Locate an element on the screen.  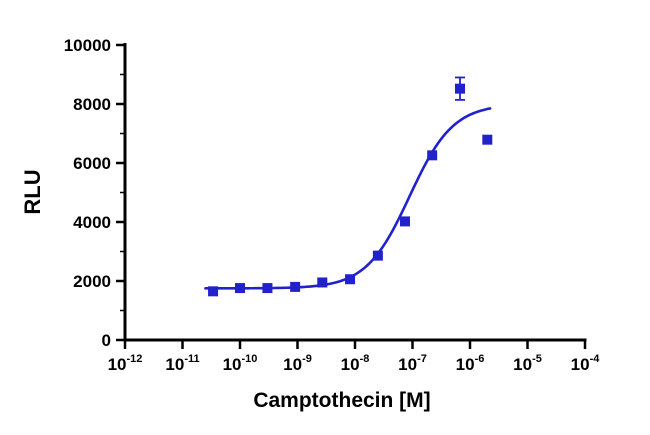
x-tick-label: 10⁻⁷ is located at coordinates (412, 363).